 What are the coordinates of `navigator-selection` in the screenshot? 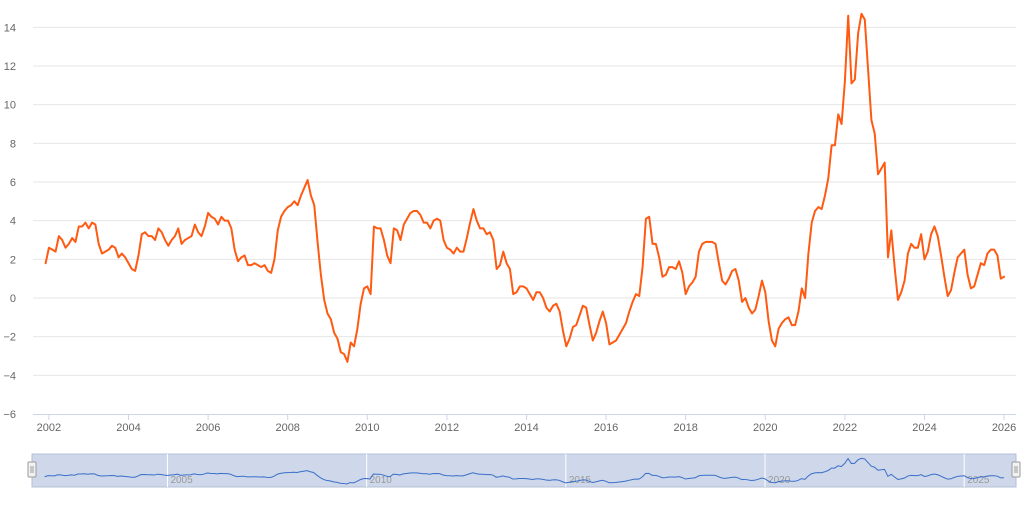 It's located at (524, 470).